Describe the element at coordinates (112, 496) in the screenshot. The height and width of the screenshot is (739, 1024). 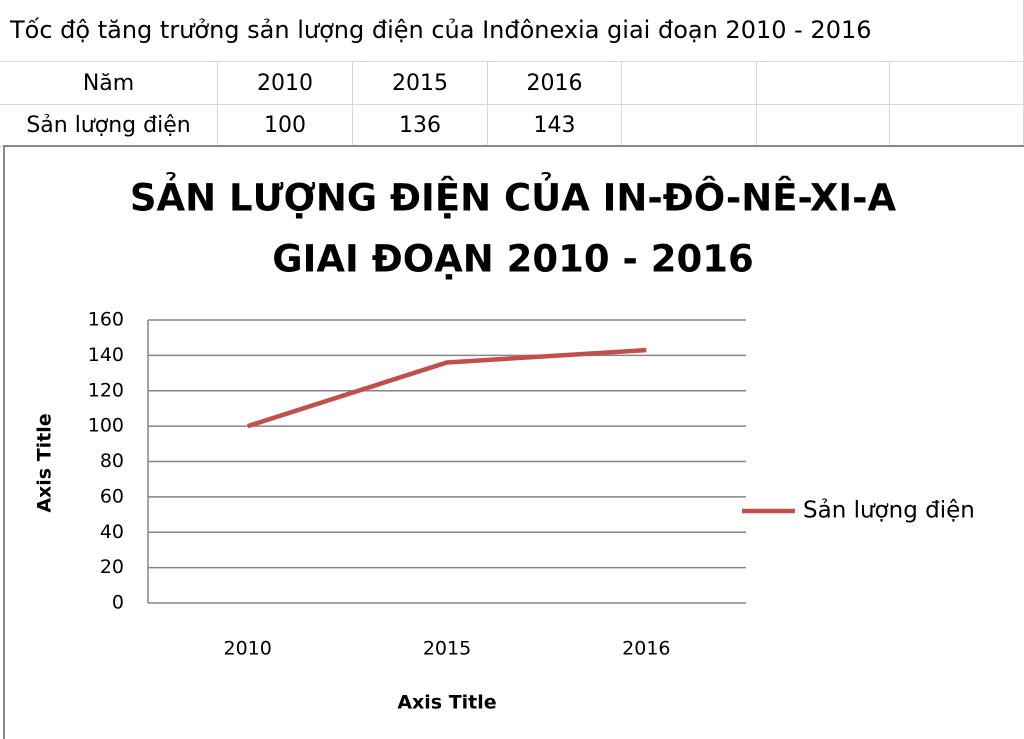
I see `y-tick-label: 60` at that location.